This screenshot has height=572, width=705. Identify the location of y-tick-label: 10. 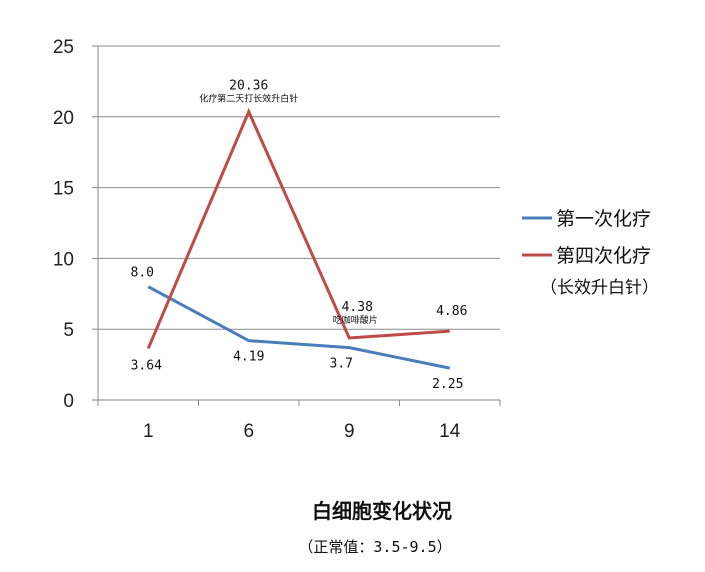
(63, 259).